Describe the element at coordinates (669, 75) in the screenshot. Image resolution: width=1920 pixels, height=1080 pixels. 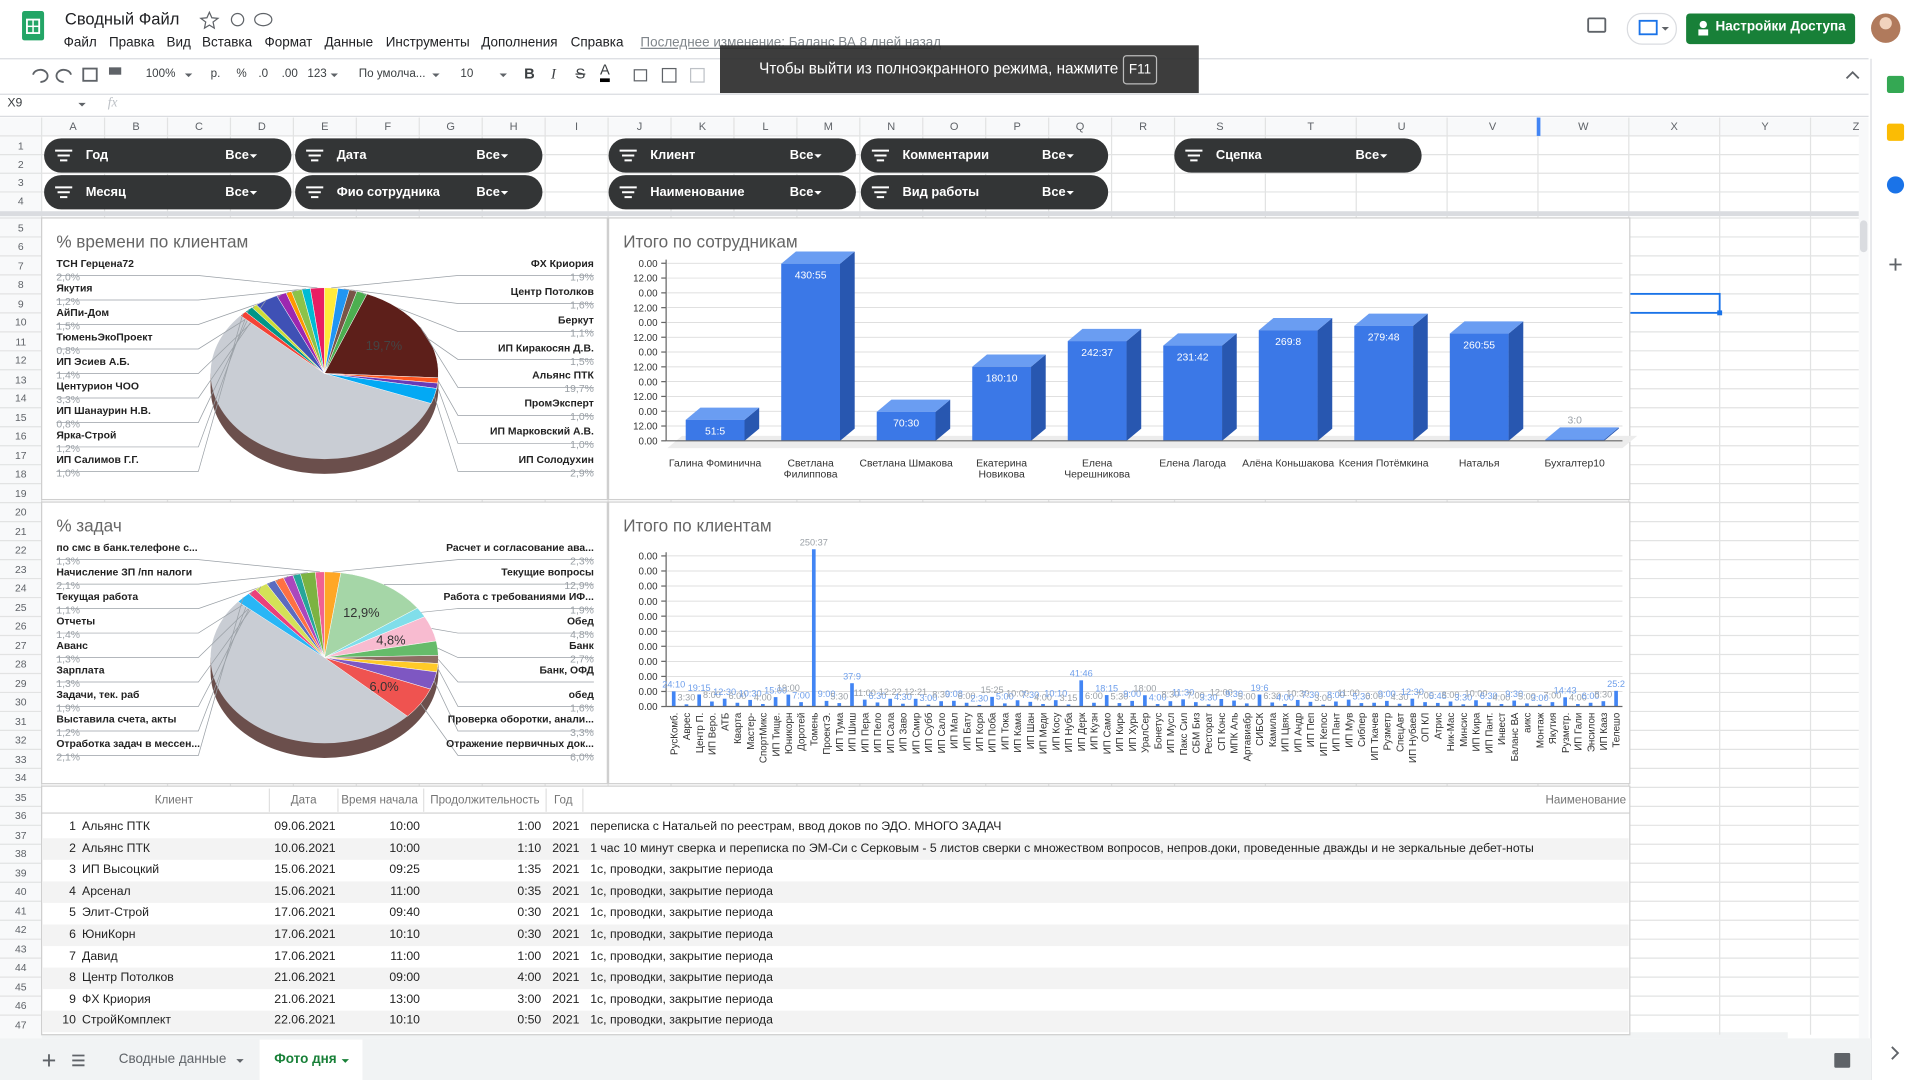
I see `borders-icon` at that location.